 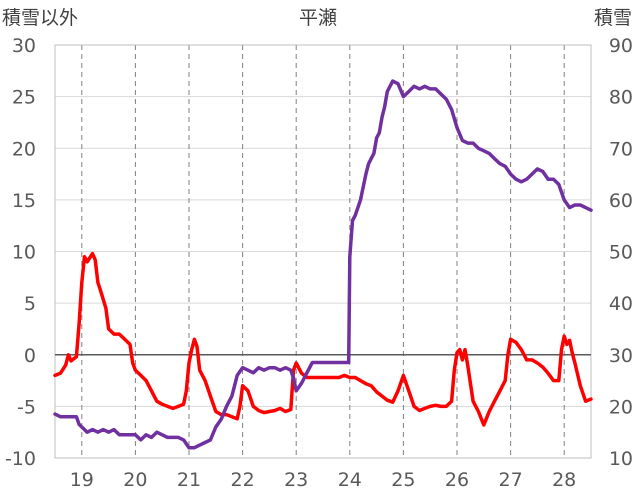 I want to click on y-right-tick-label: 60, so click(x=621, y=201).